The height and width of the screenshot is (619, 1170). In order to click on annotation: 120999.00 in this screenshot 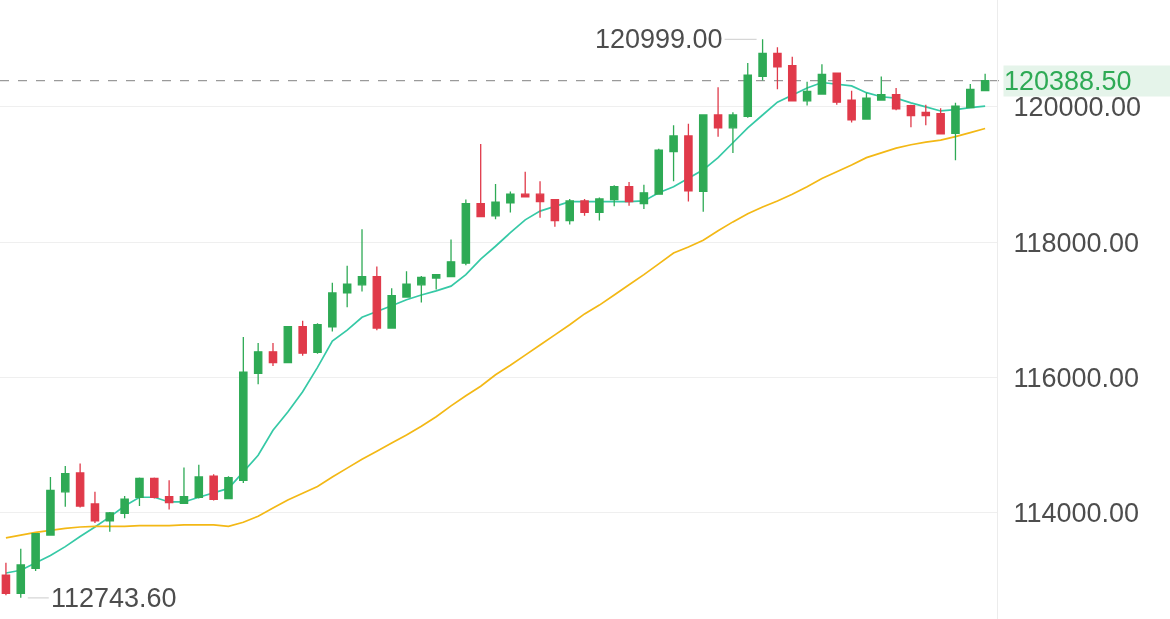, I will do `click(659, 39)`.